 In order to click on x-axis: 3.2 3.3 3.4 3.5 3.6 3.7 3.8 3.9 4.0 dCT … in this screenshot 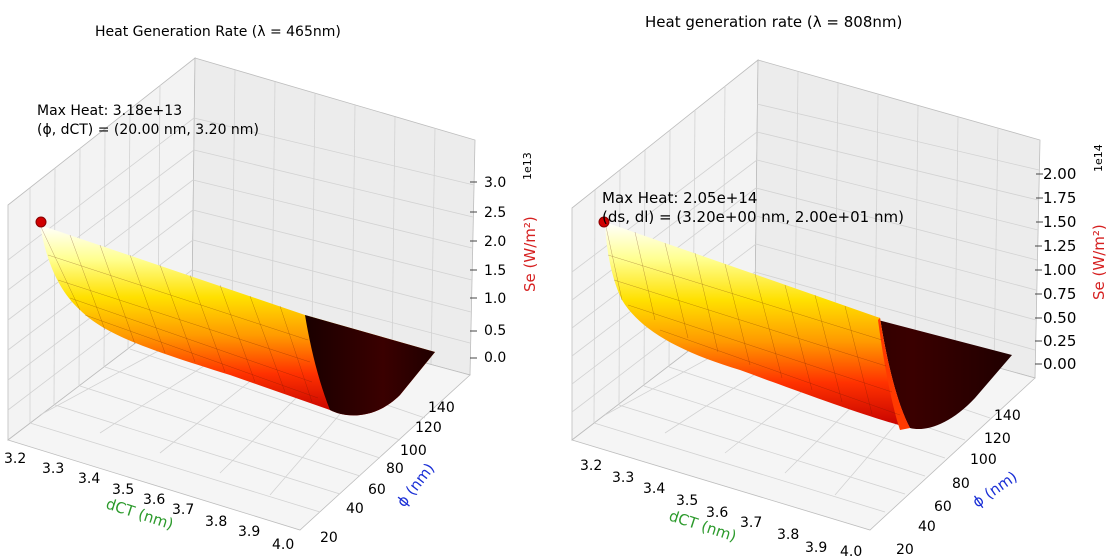, I will do `click(721, 508)`.